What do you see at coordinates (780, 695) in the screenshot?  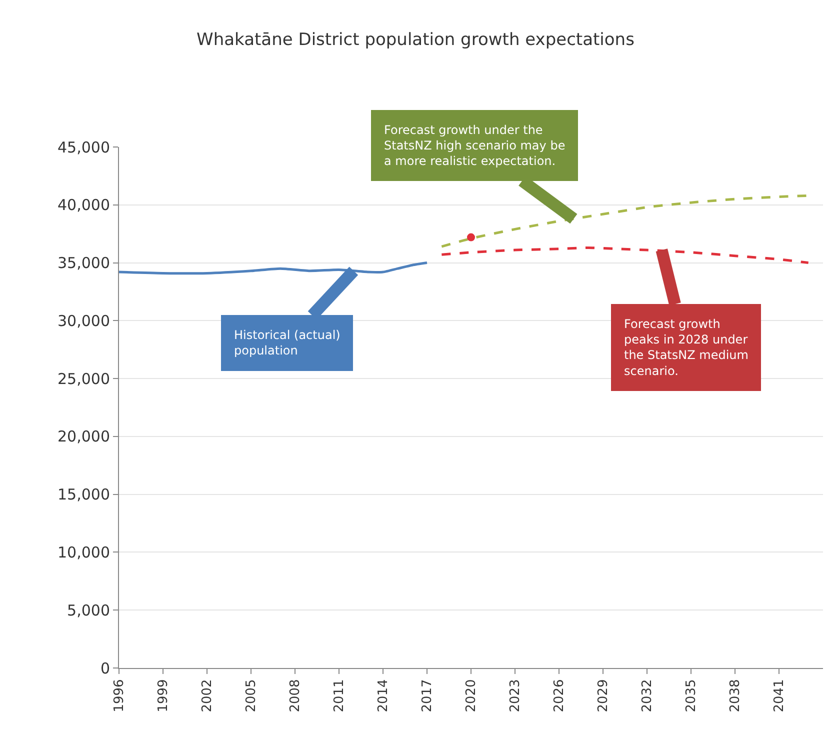 I see `x-tick-label: 2041` at bounding box center [780, 695].